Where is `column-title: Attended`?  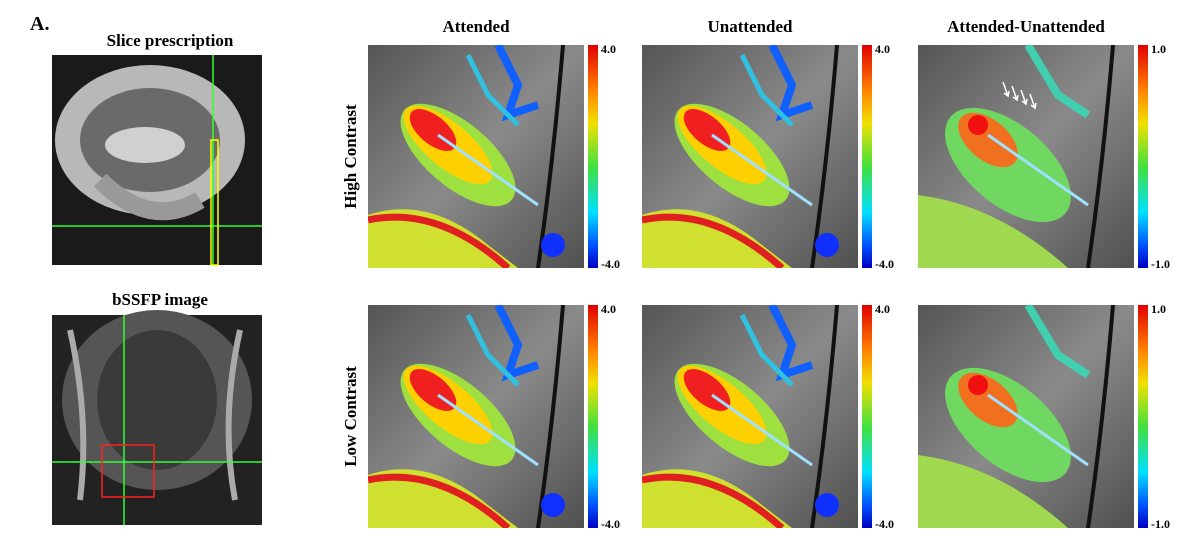
column-title: Attended is located at coordinates (476, 26).